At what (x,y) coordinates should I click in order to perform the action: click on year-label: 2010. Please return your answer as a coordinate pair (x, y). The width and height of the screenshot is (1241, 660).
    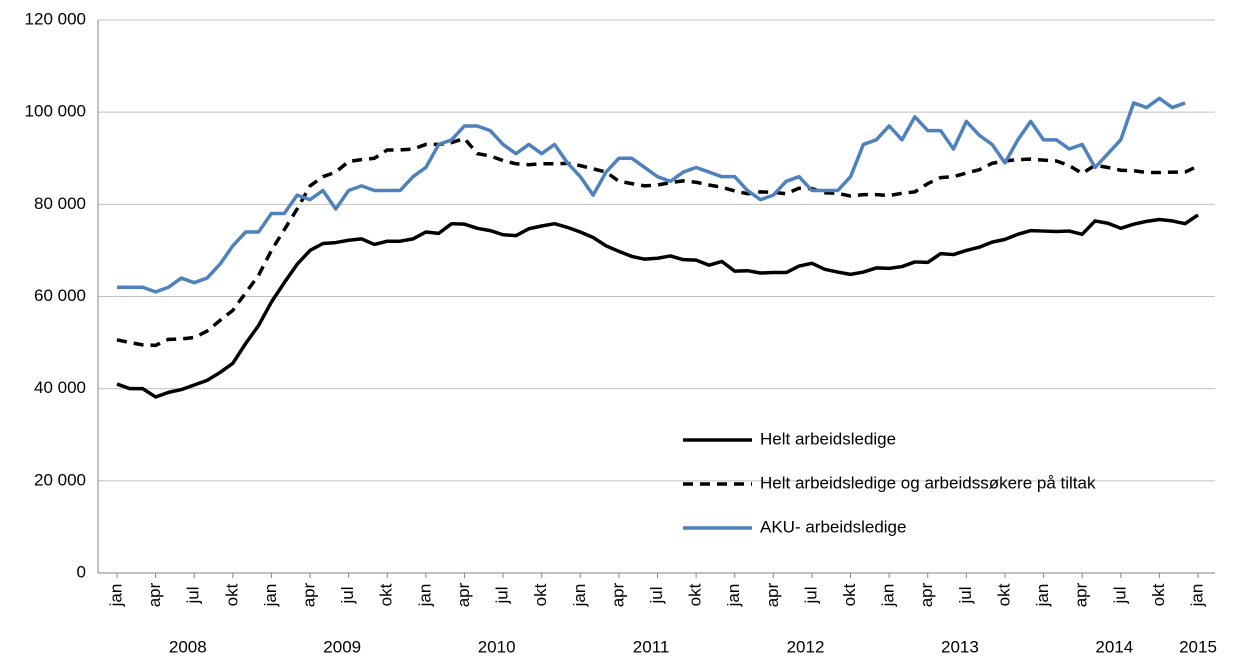
    Looking at the image, I should click on (497, 646).